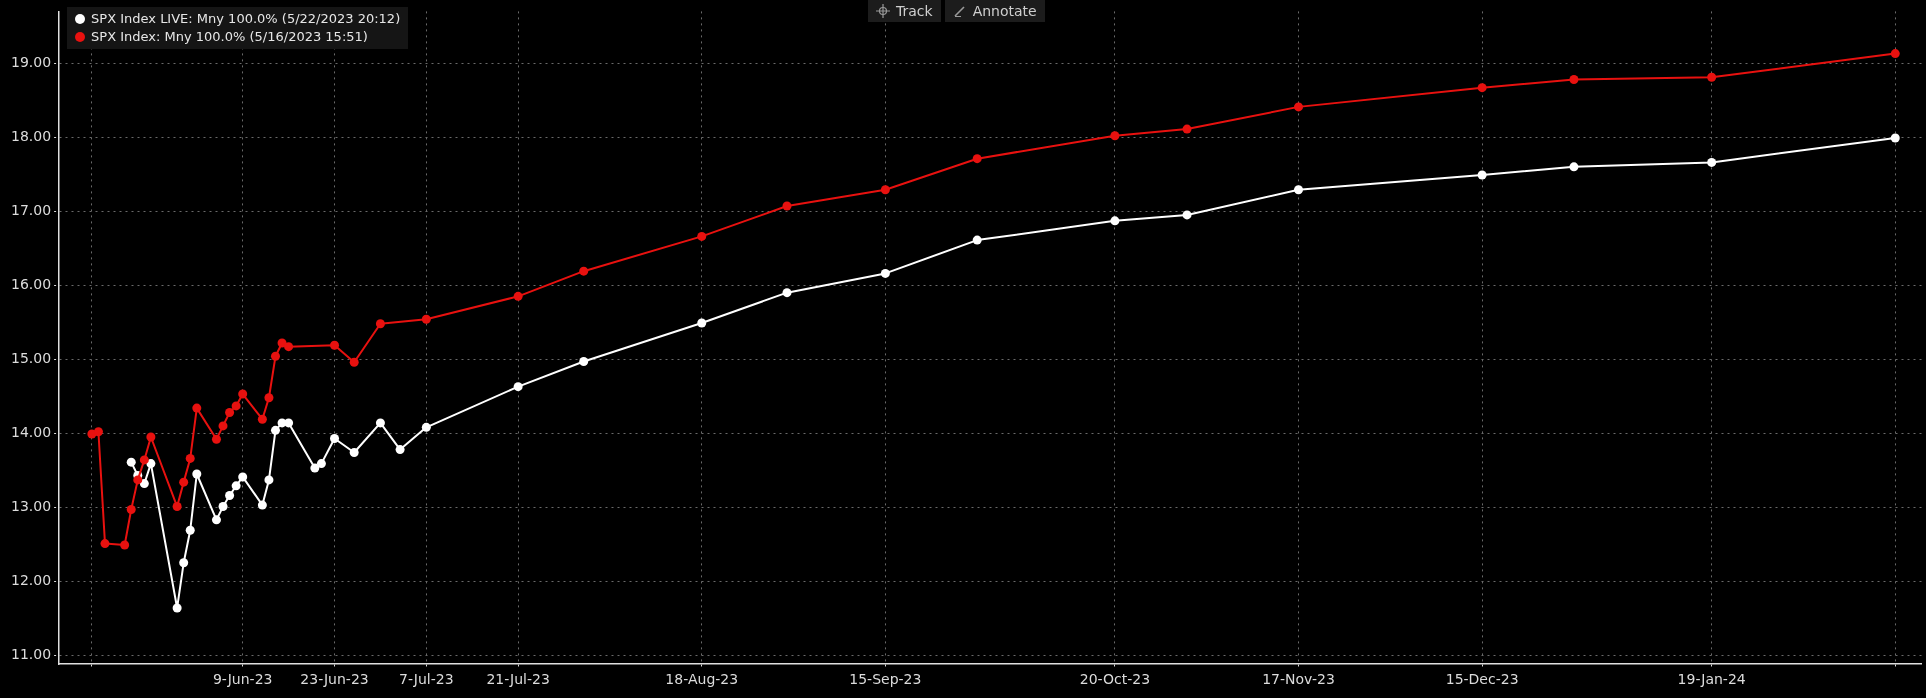  Describe the element at coordinates (914, 11) in the screenshot. I see `annotation: Track` at that location.